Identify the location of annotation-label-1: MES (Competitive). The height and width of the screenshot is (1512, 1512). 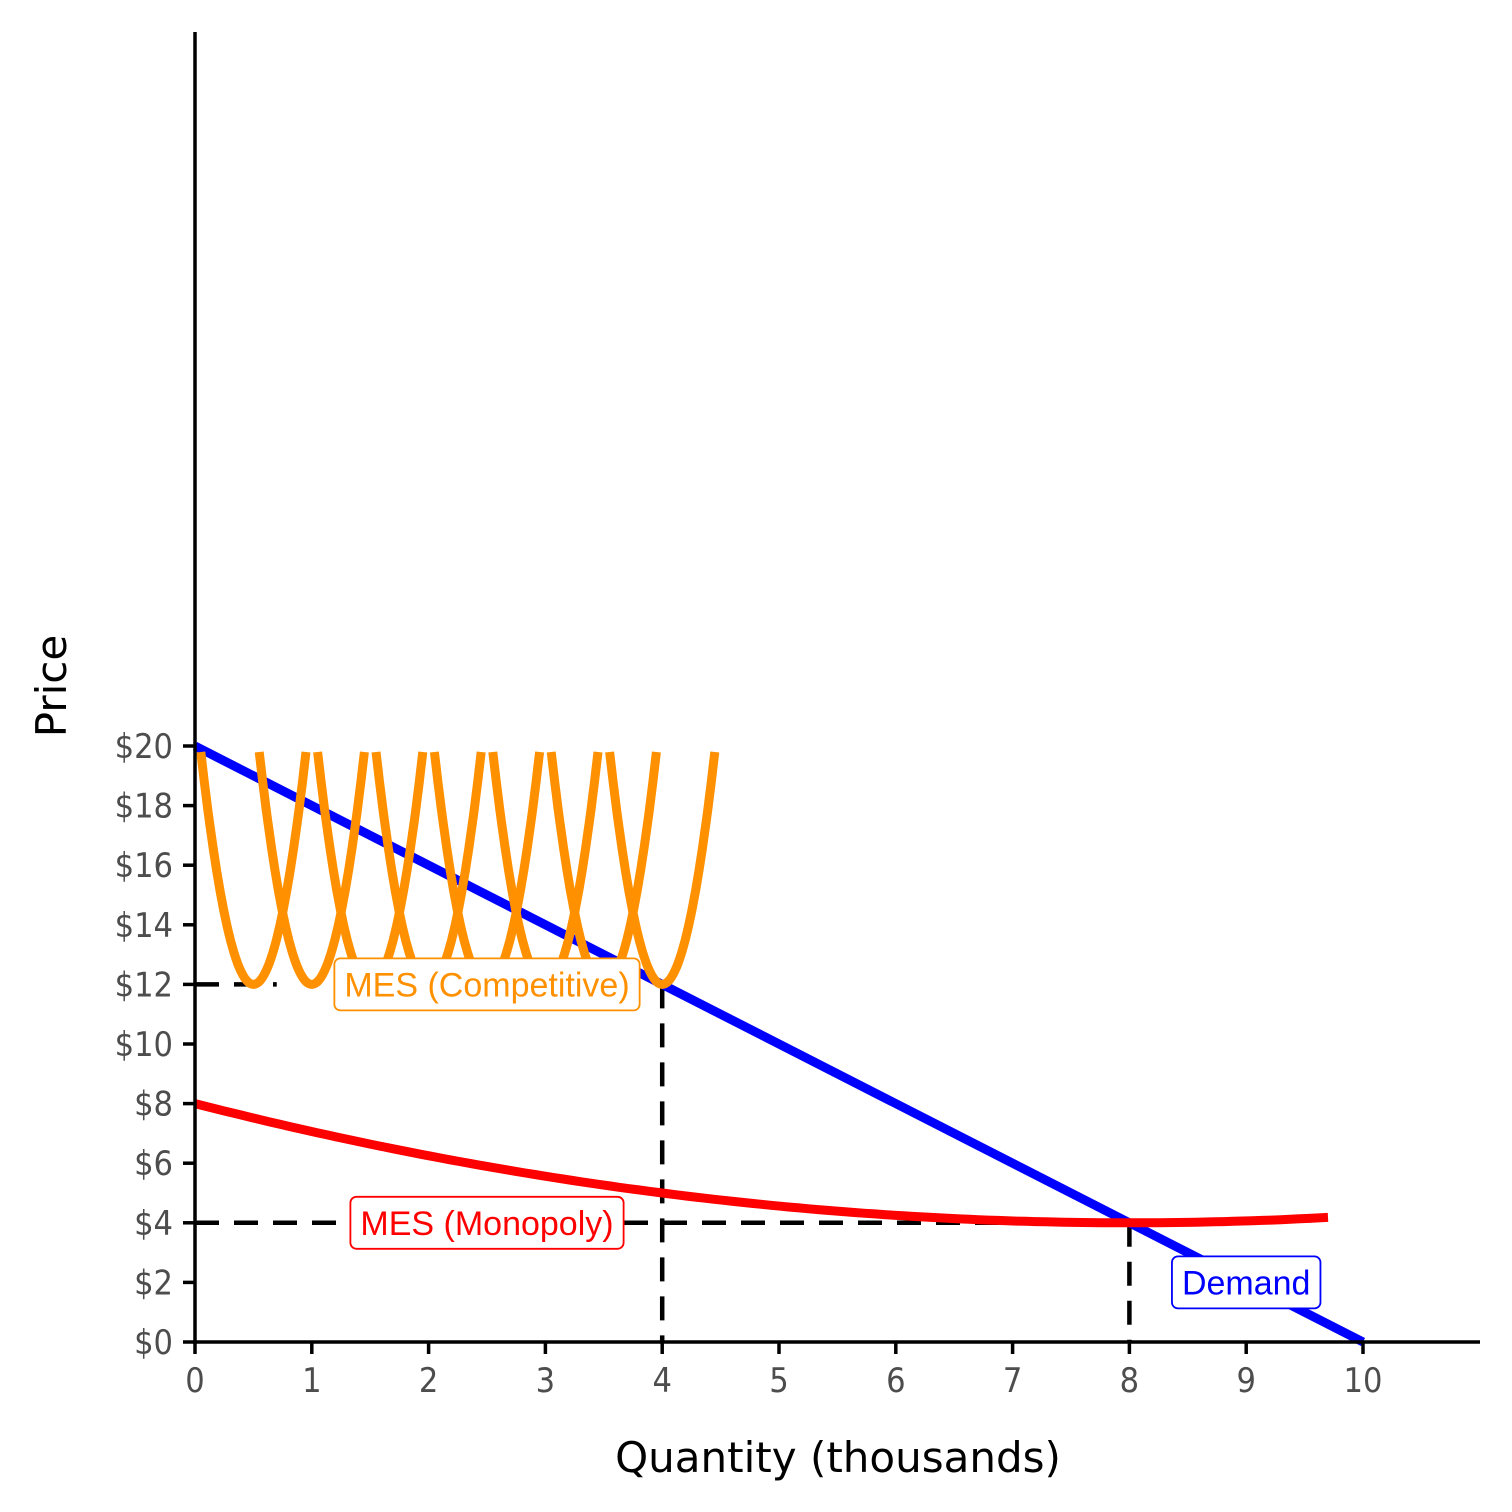
(487, 984).